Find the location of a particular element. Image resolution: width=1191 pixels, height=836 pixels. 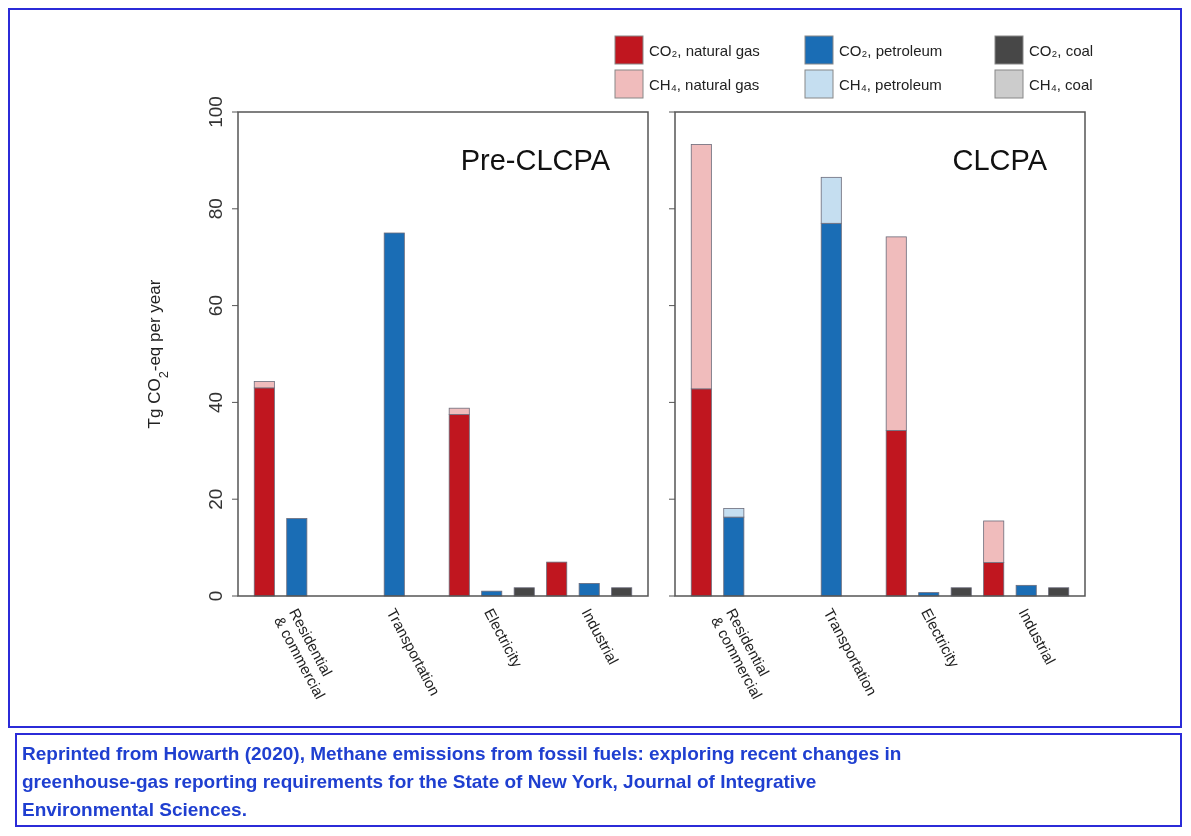

y-tick-label: 20 is located at coordinates (215, 499).